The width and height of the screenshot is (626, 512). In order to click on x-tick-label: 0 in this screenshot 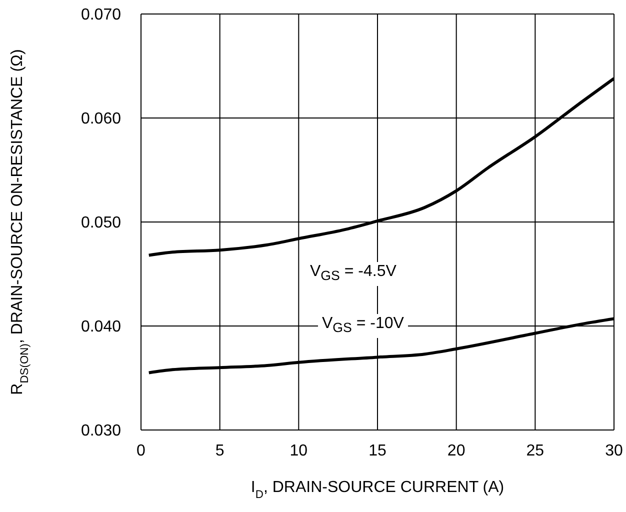, I will do `click(141, 451)`.